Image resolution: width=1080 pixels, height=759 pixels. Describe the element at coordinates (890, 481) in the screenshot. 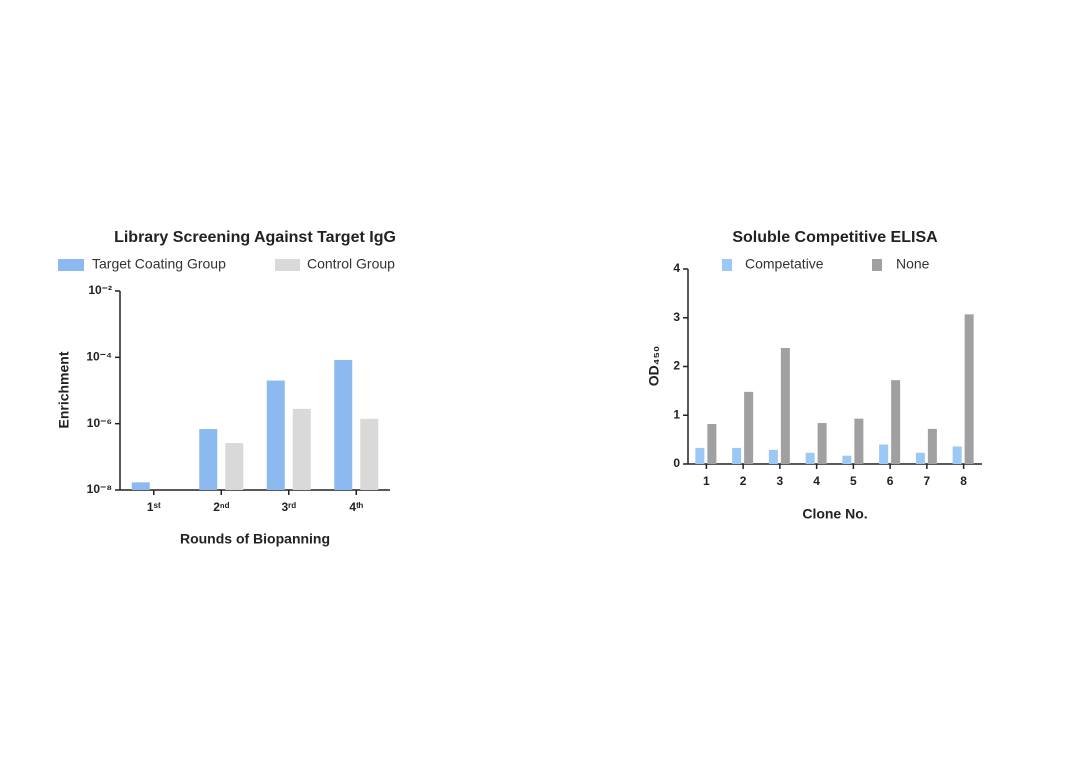

I see `x-tick-label: 6` at that location.